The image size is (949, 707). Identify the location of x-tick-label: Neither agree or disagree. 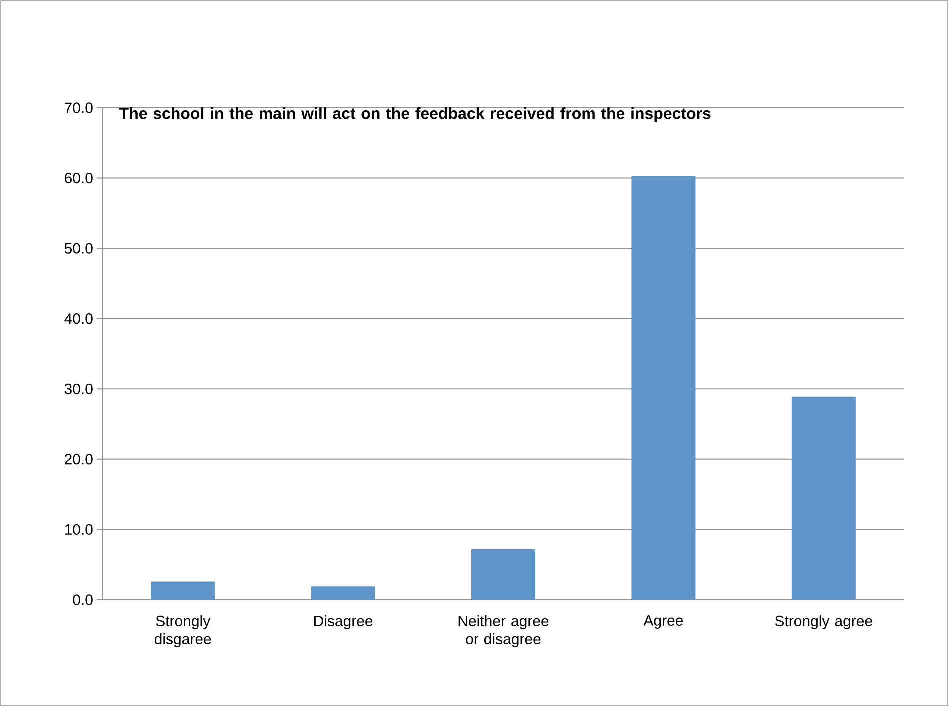
(503, 632).